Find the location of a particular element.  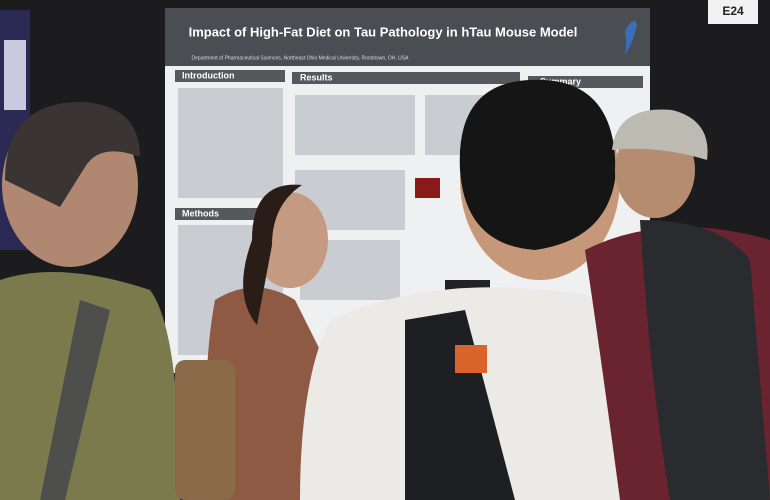

booth-label: E24 is located at coordinates (733, 11).